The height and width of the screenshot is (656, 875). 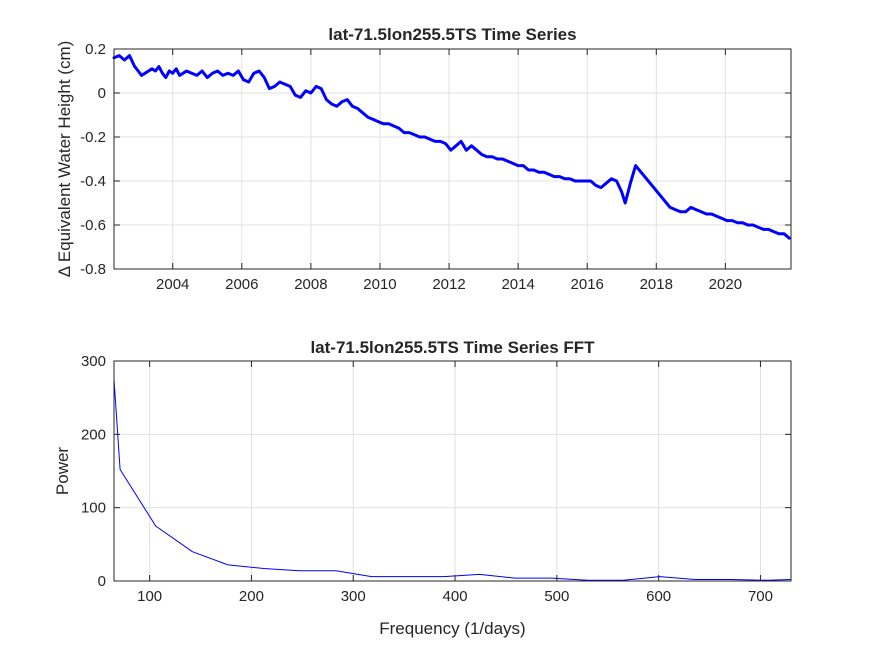 I want to click on time-series-xtick-label: 2008, so click(x=310, y=284).